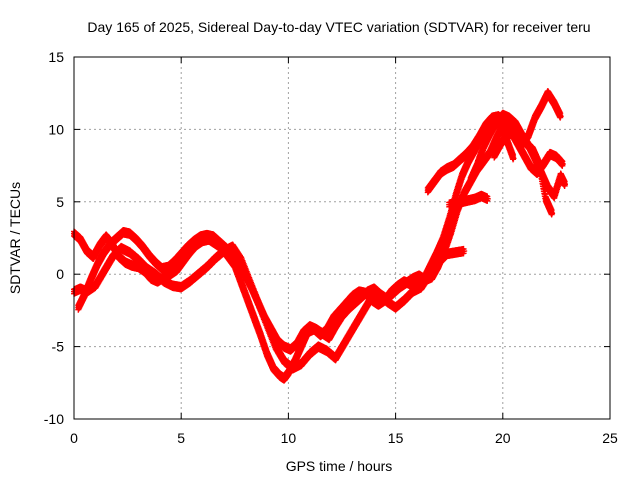 This screenshot has width=640, height=480. What do you see at coordinates (54, 419) in the screenshot?
I see `y-tick-label: -10` at bounding box center [54, 419].